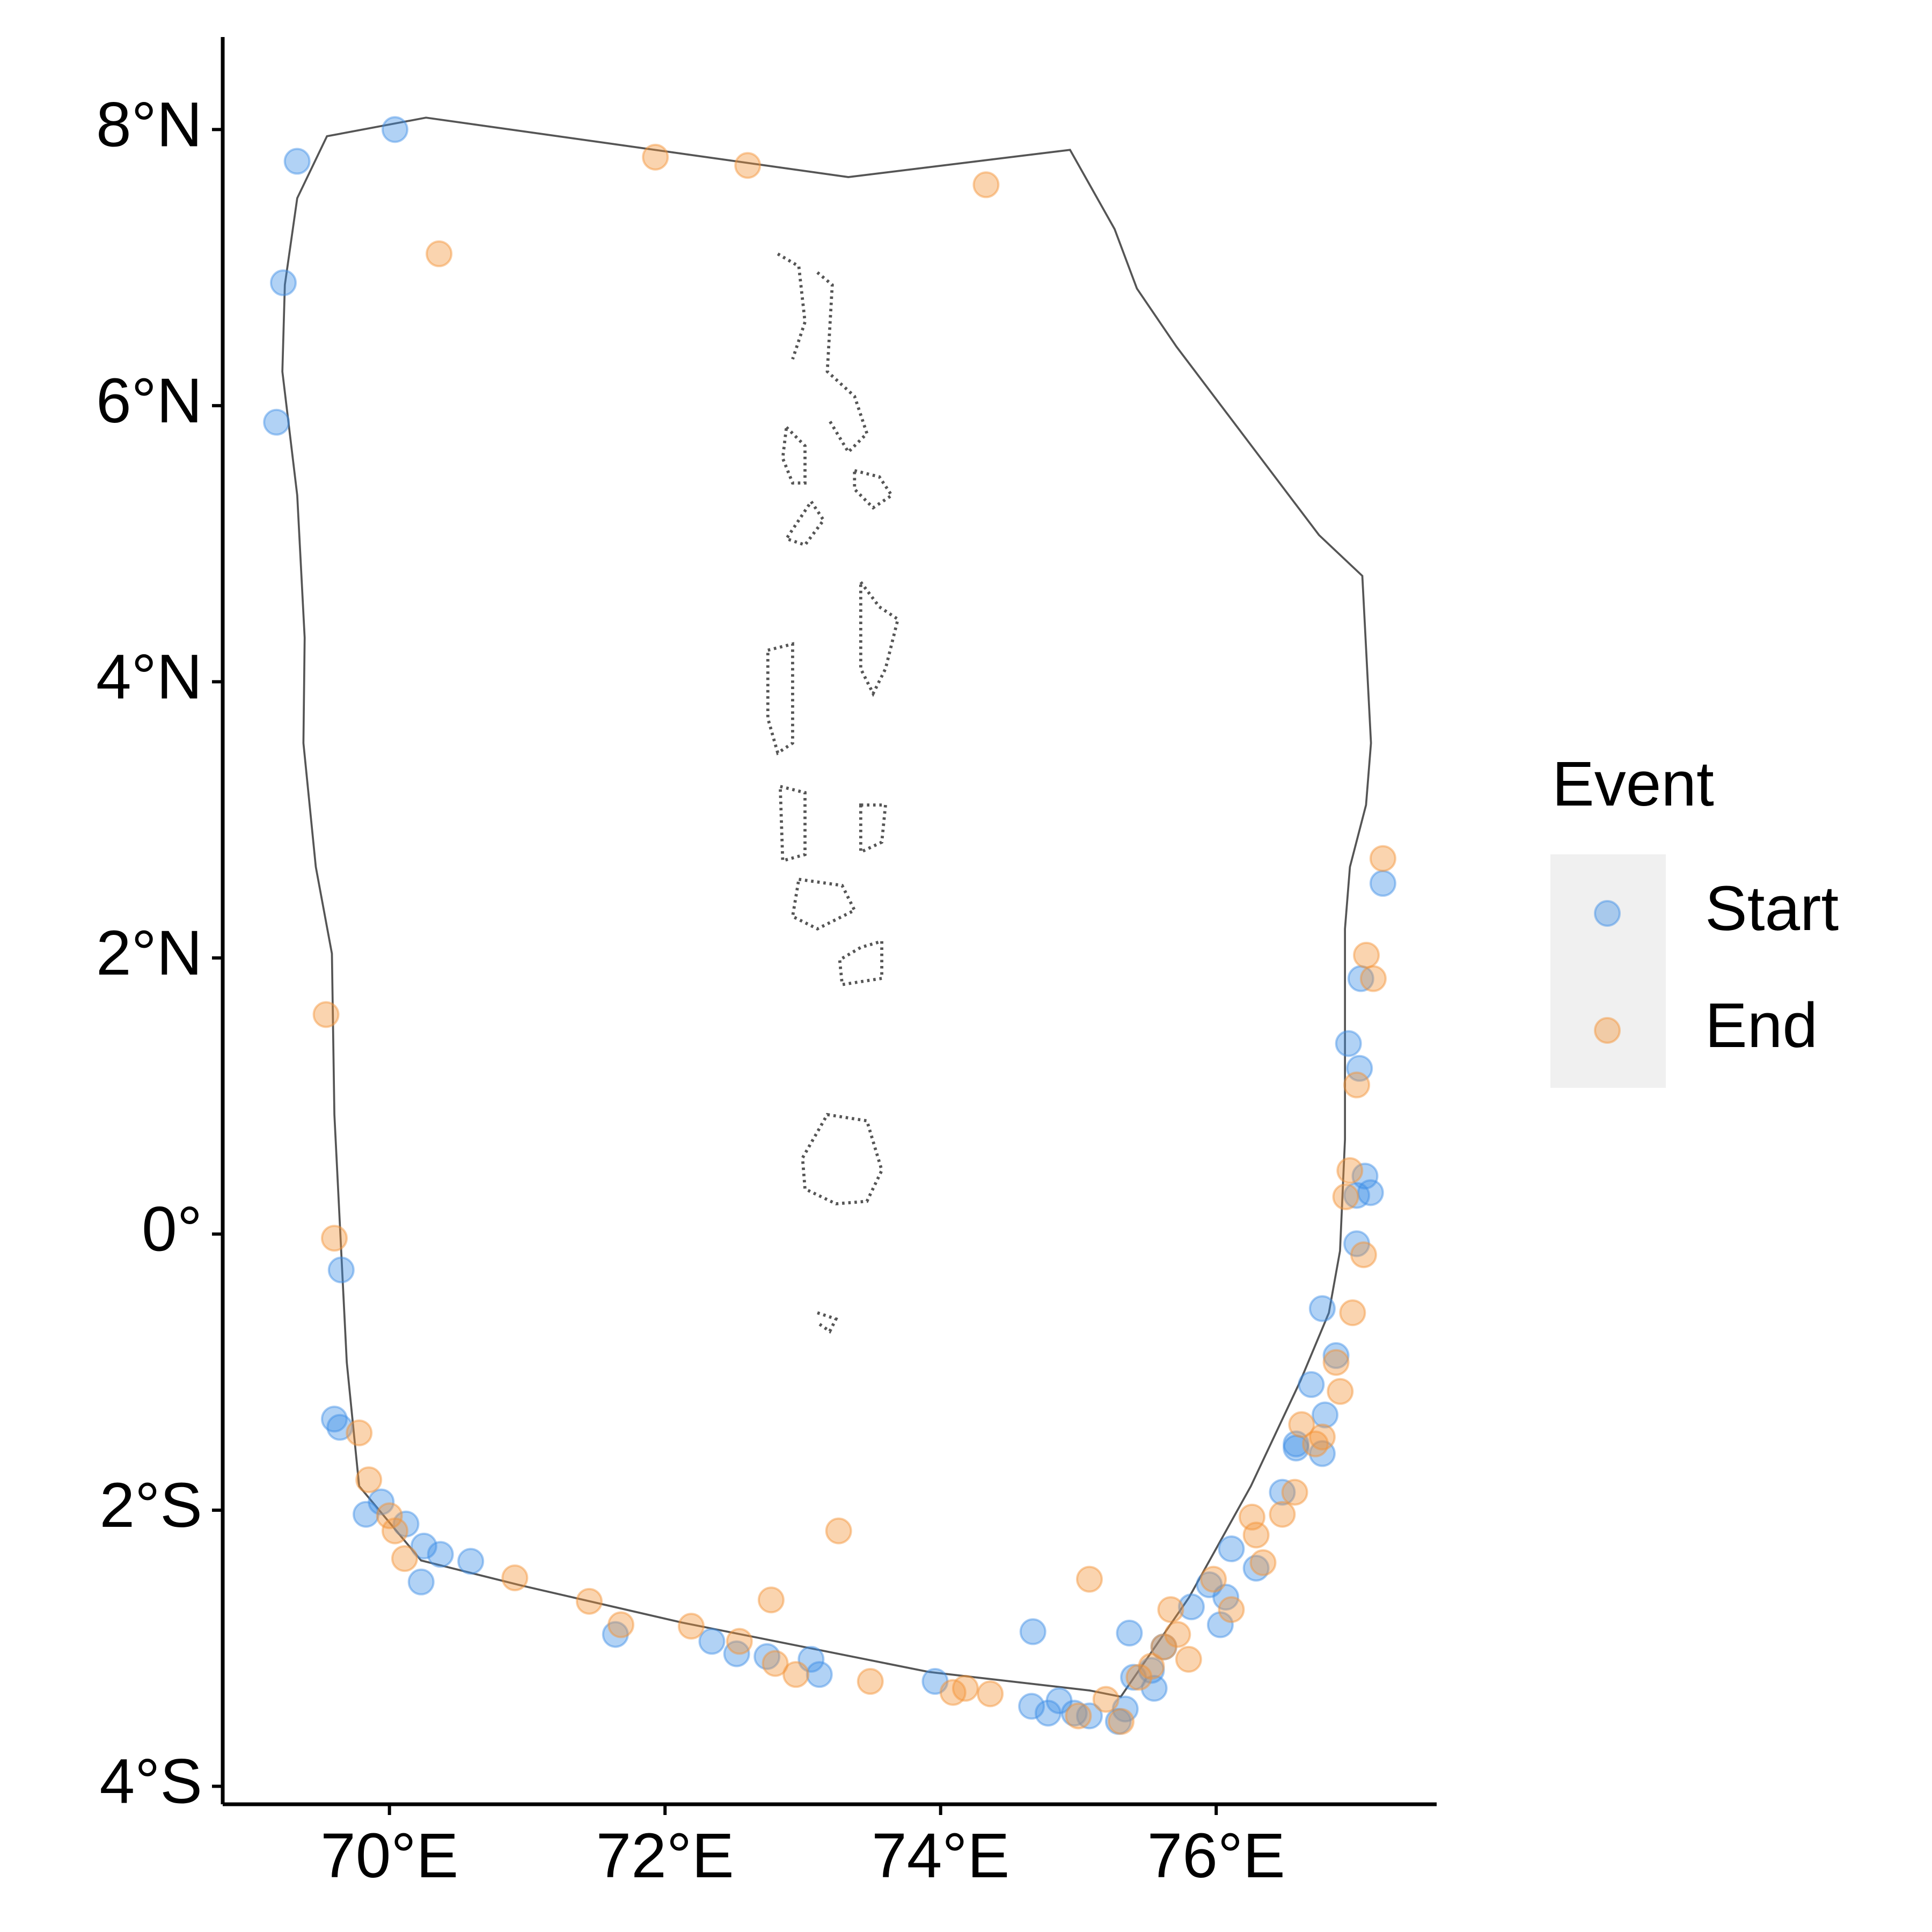 The image size is (1932, 1932). Describe the element at coordinates (389, 1855) in the screenshot. I see `x-tick-label: 70°E` at that location.